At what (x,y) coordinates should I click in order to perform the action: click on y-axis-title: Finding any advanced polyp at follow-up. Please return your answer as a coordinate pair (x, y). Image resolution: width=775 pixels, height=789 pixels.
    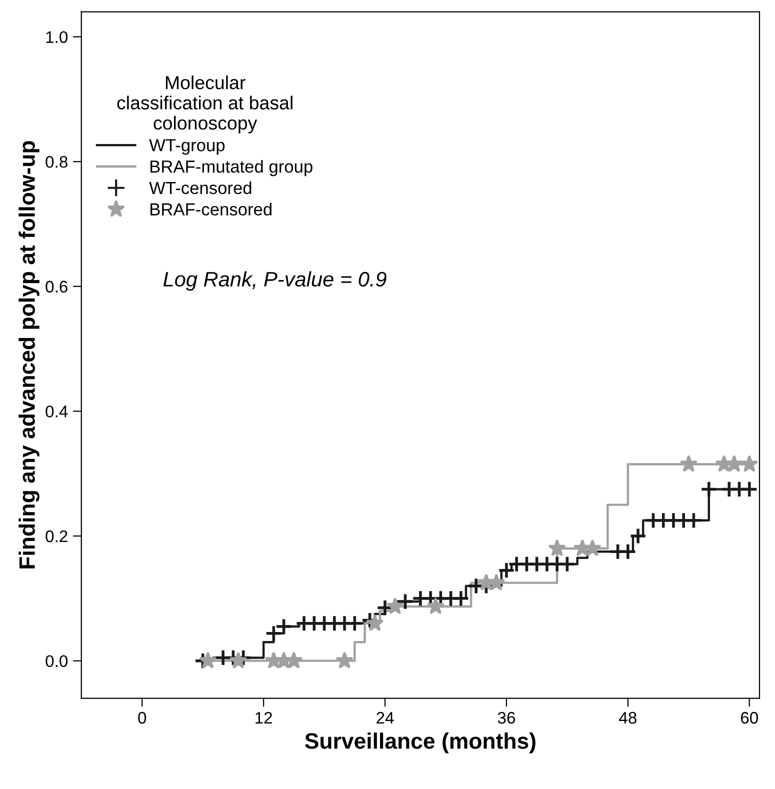
    Looking at the image, I should click on (29, 354).